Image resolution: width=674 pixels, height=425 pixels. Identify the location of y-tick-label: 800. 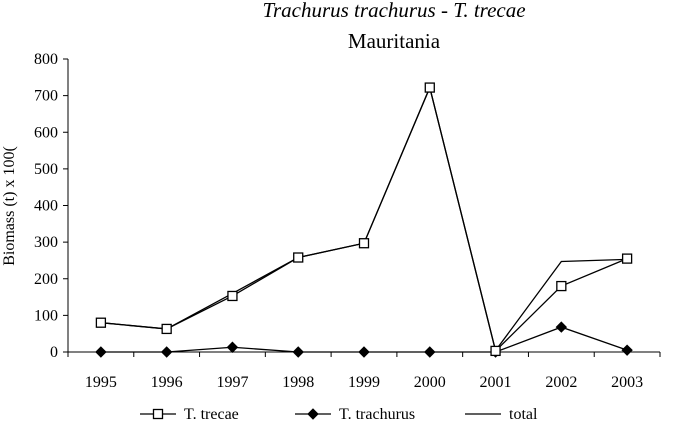
(46, 59).